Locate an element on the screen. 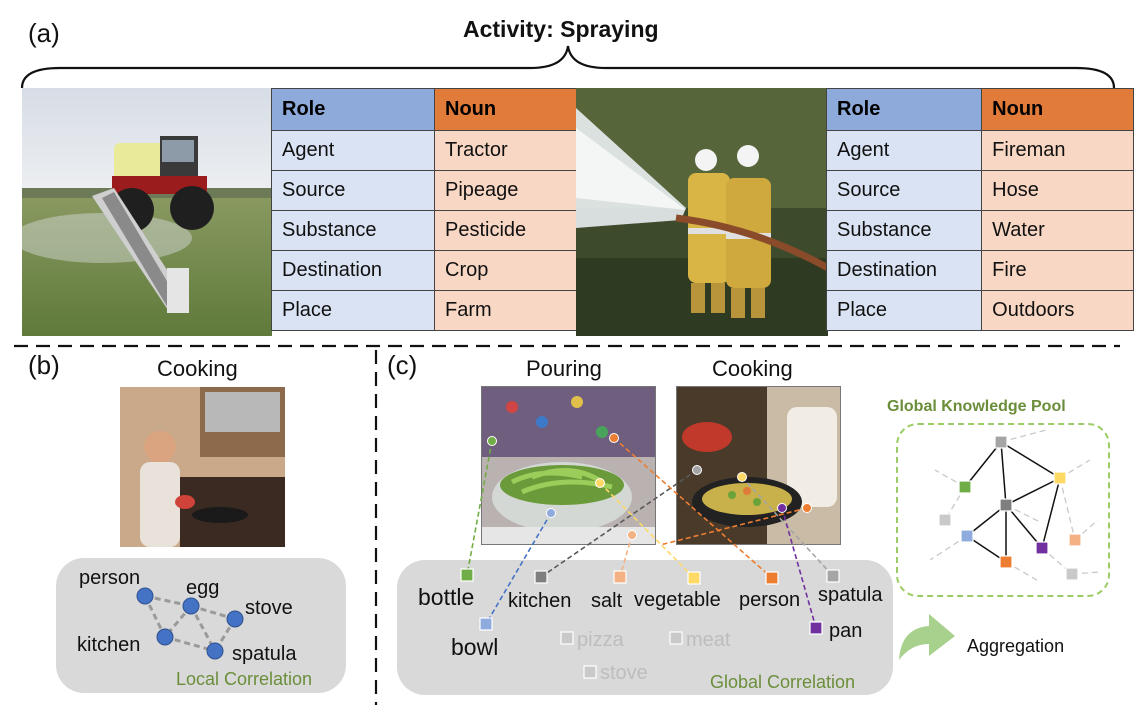 The image size is (1134, 710). person-square is located at coordinates (772, 578).